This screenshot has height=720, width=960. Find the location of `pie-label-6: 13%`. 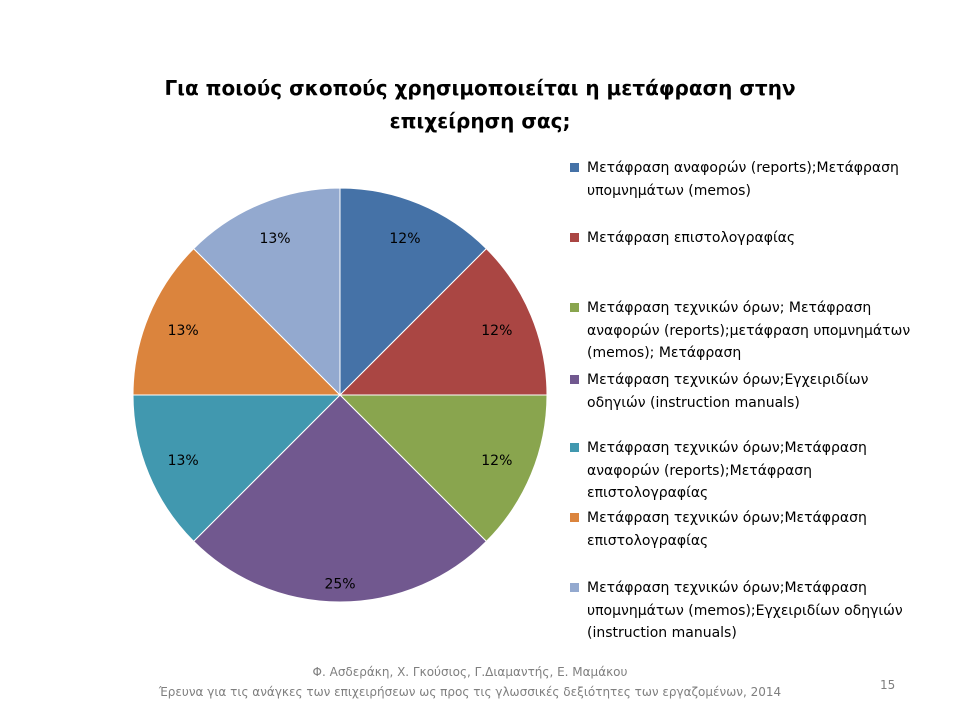

pie-label-6: 13% is located at coordinates (183, 331).